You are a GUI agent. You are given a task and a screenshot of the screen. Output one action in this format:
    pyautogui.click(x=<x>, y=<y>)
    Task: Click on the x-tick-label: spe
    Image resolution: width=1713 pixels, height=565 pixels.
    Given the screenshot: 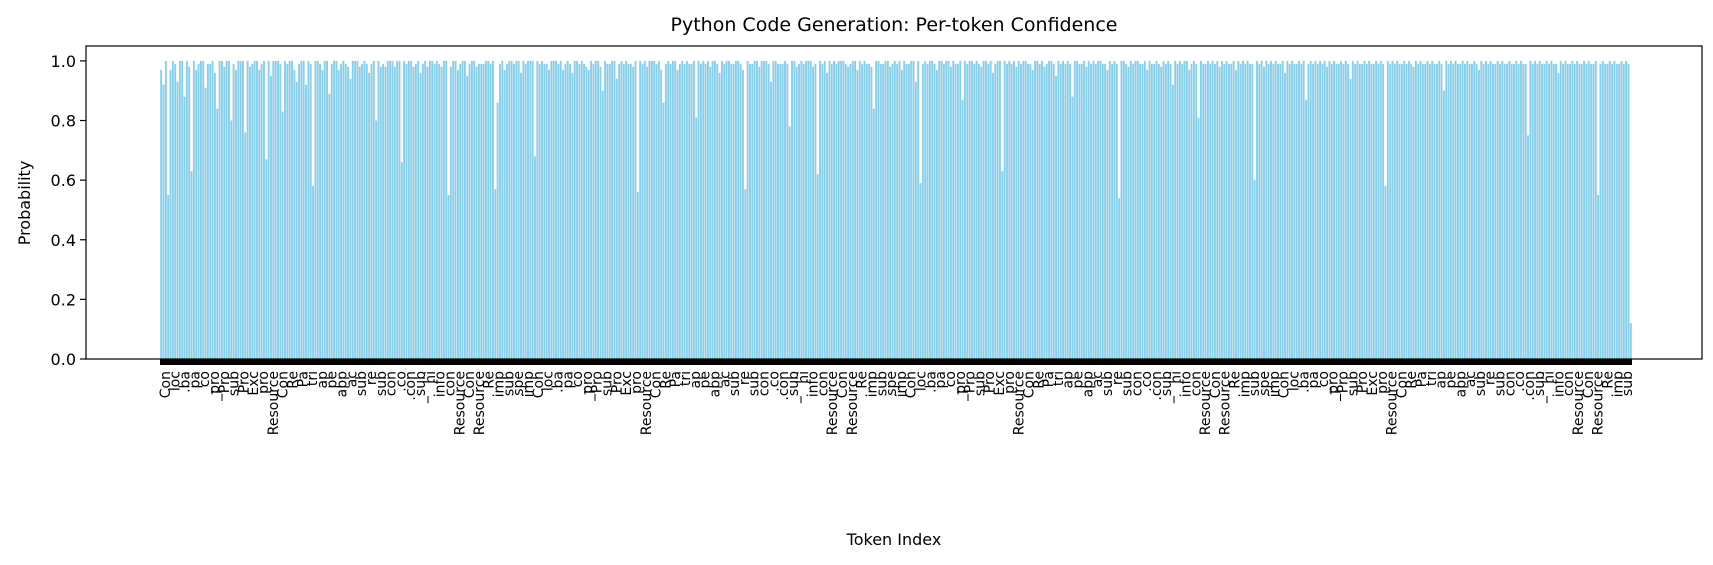 What is the action you would take?
    pyautogui.click(x=1265, y=383)
    